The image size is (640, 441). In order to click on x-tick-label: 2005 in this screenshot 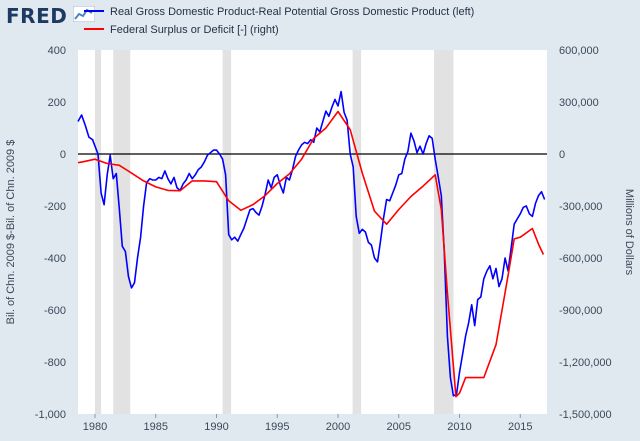, I will do `click(399, 427)`.